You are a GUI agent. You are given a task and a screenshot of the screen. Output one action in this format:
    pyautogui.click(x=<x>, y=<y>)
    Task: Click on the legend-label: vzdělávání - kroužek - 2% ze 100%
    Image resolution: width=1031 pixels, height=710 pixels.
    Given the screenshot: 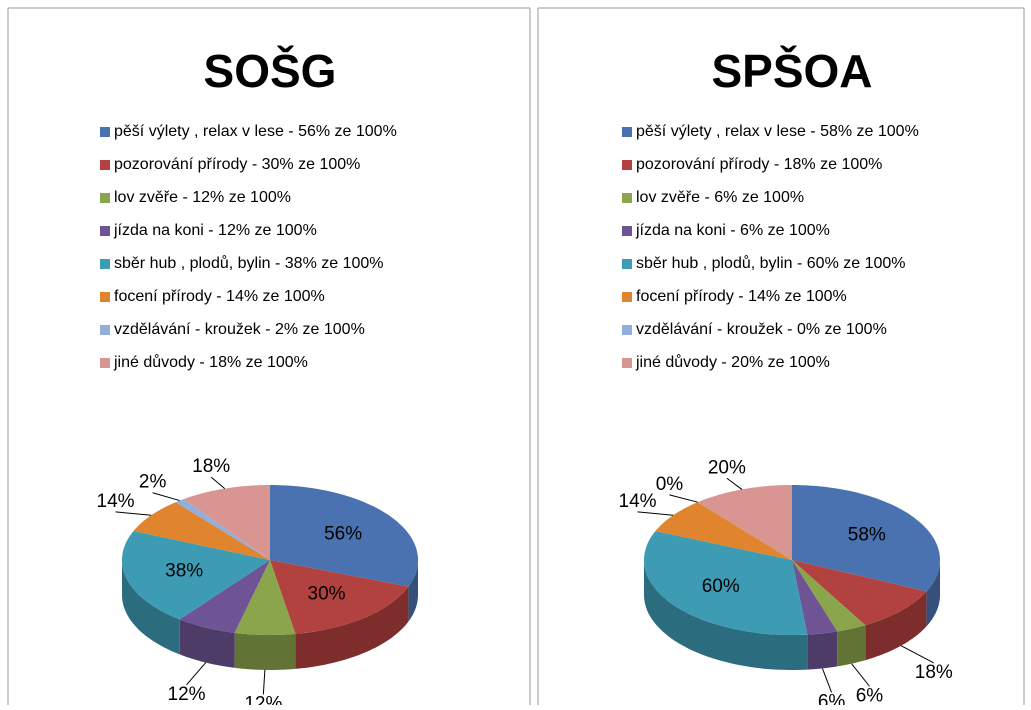 What is the action you would take?
    pyautogui.click(x=239, y=329)
    